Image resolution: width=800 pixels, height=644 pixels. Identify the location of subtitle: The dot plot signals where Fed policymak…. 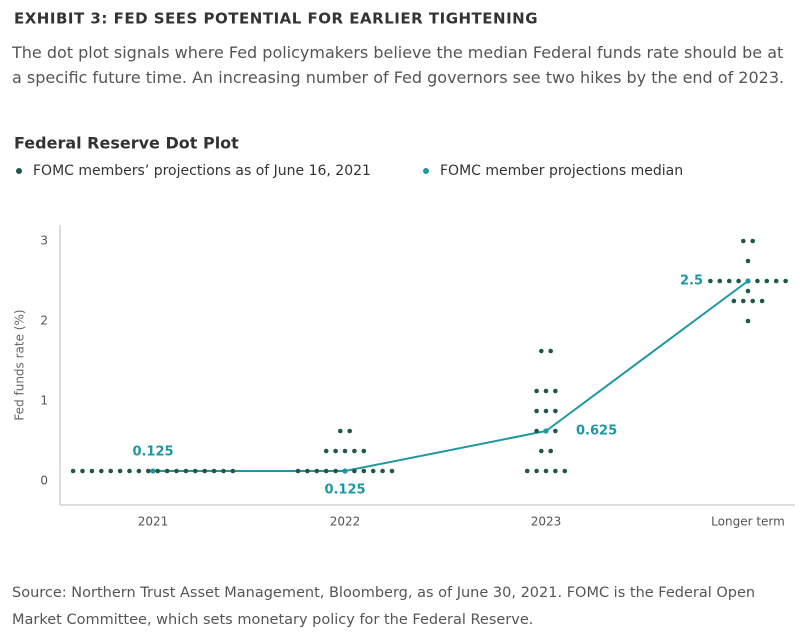
(398, 65).